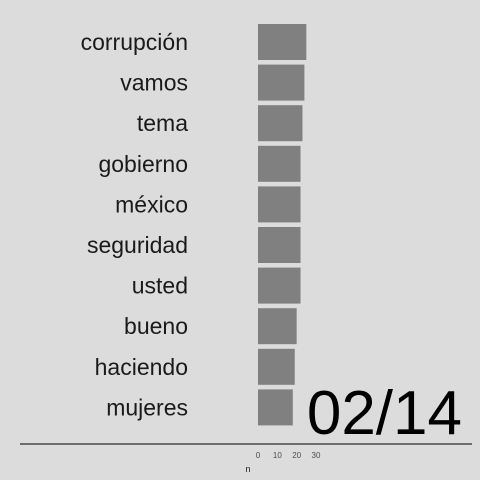 The image size is (480, 480). I want to click on x-axis-ticks: 0 10 20 30, so click(288, 455).